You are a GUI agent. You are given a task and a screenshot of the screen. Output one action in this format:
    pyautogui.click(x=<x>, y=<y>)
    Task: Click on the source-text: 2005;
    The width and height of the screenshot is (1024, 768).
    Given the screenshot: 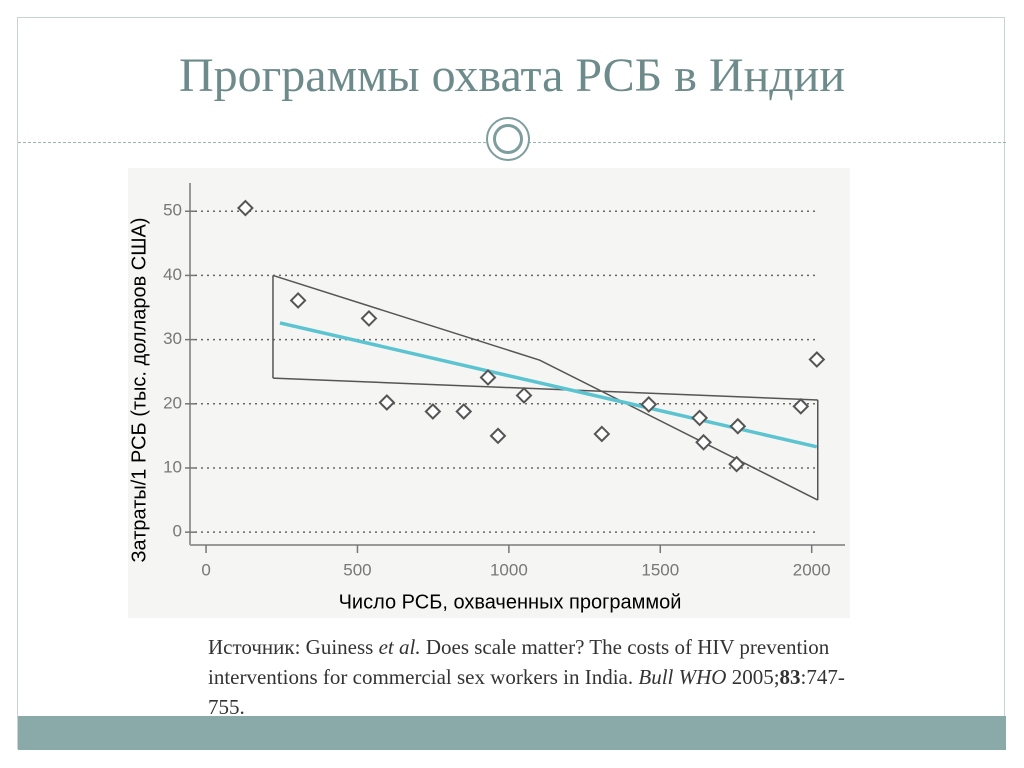 What is the action you would take?
    pyautogui.click(x=753, y=677)
    